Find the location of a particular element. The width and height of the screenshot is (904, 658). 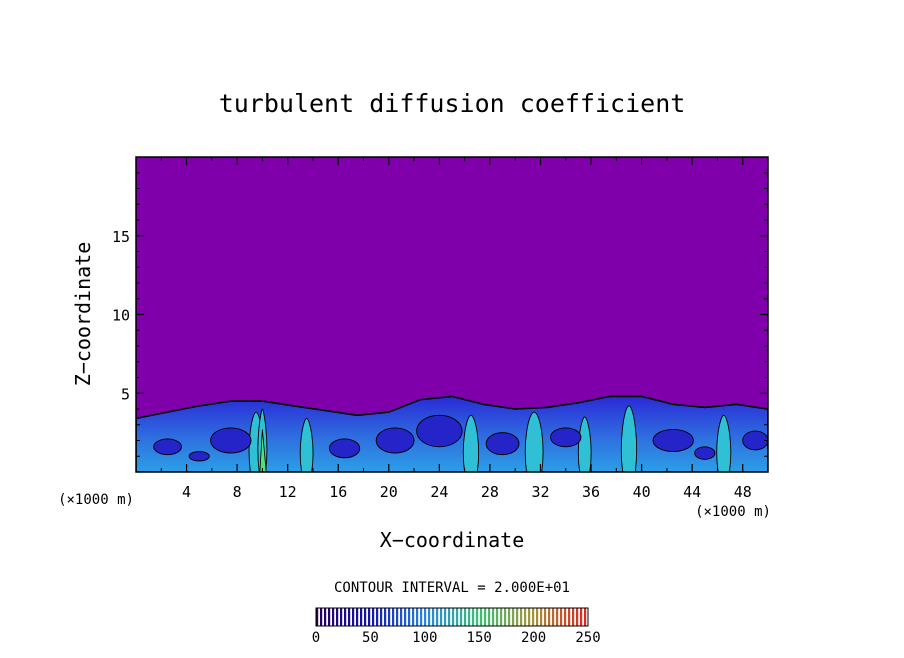

x-tick-label: 8 is located at coordinates (237, 492).